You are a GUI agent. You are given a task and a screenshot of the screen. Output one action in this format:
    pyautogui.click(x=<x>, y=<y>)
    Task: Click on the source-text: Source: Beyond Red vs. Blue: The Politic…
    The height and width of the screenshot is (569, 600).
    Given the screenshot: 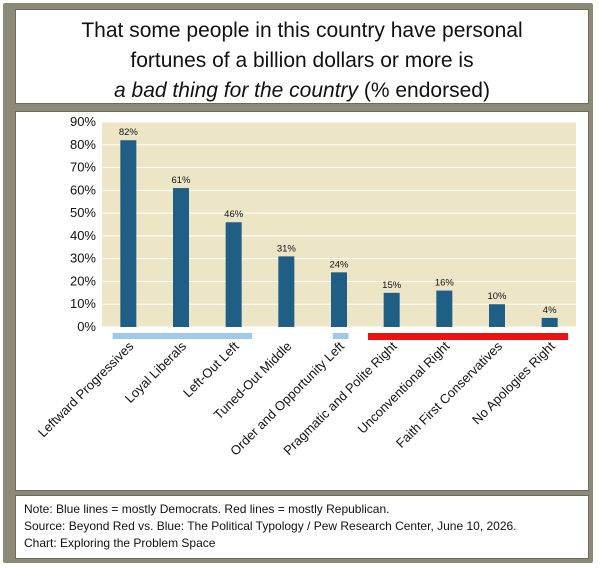 What is the action you would take?
    pyautogui.click(x=270, y=526)
    